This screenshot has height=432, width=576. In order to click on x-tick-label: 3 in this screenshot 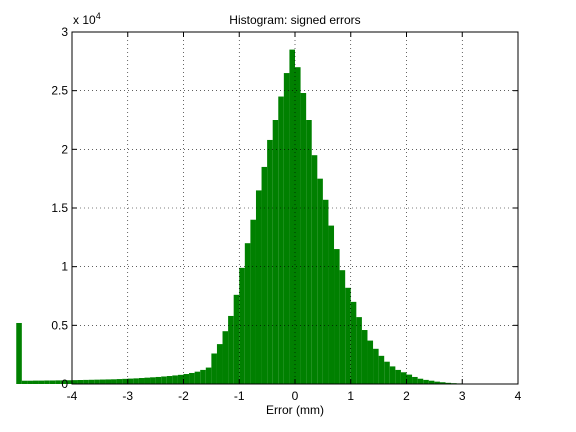, I will do `click(462, 396)`.